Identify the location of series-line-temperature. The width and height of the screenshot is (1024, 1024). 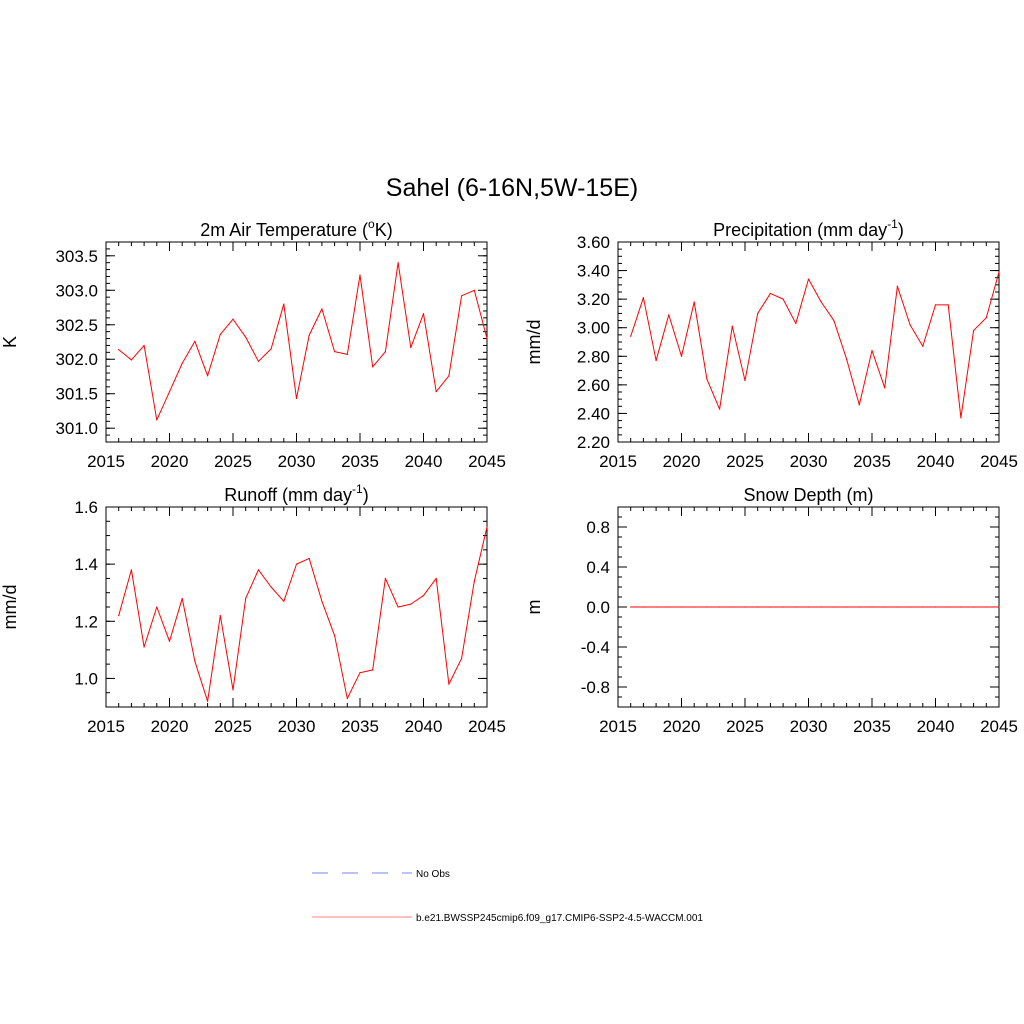
(303, 341).